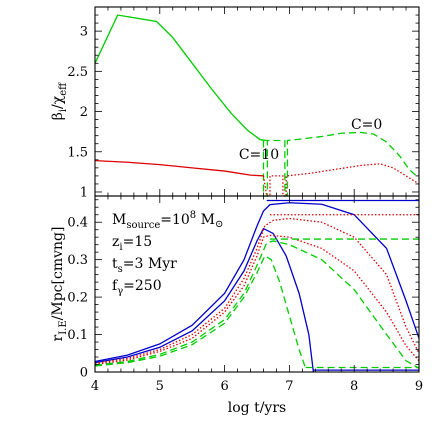  What do you see at coordinates (77, 223) in the screenshot?
I see `bottom-ytick-label: 0.4` at bounding box center [77, 223].